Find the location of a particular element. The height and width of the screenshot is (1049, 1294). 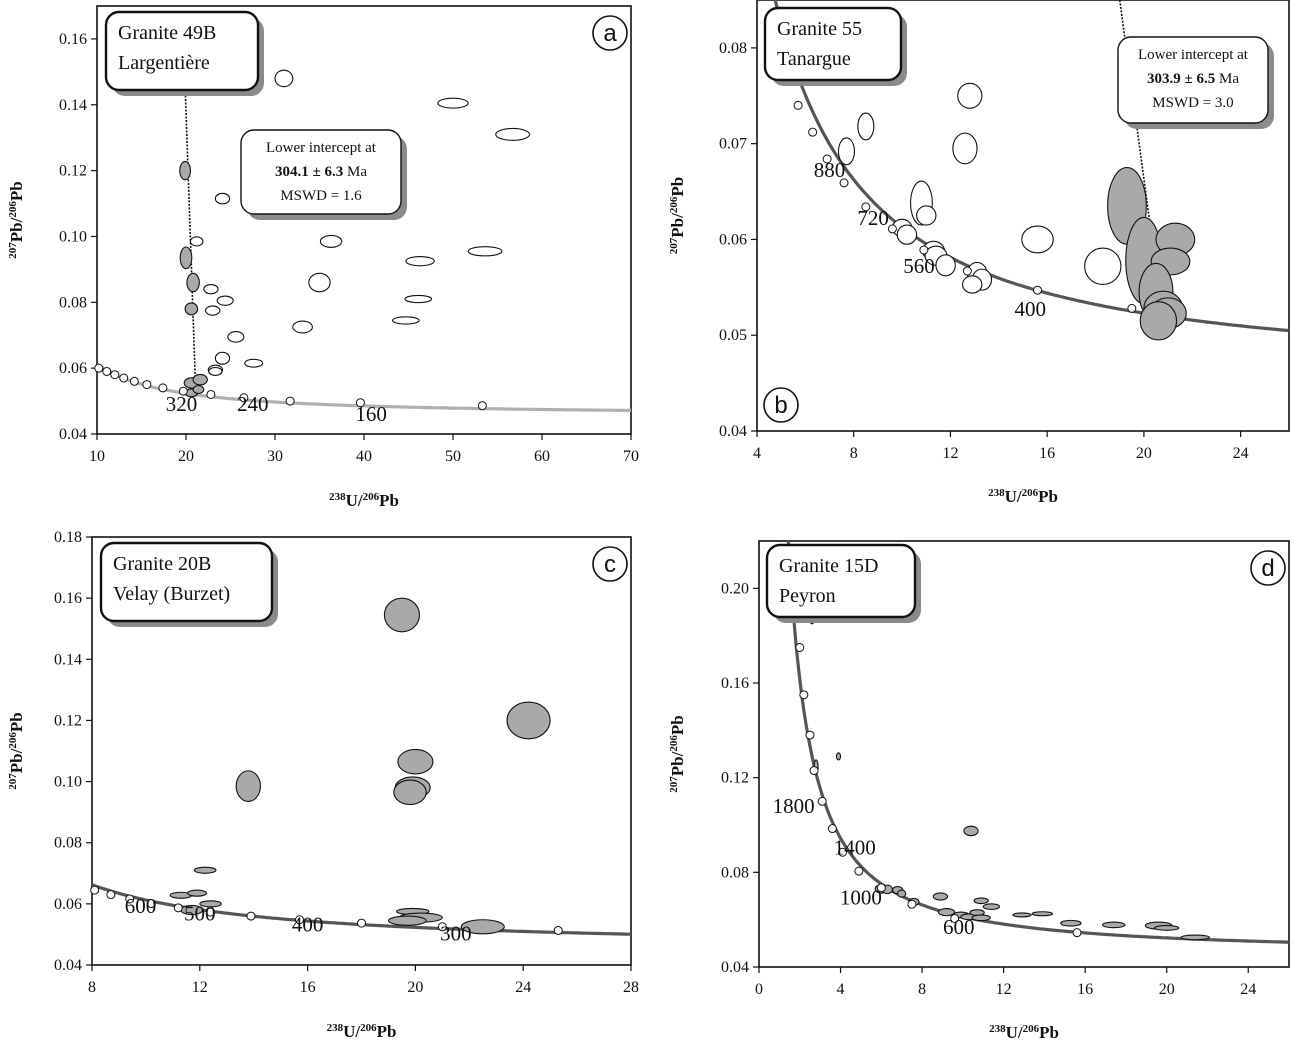

annotation-age-value: 304.1 ± 6.3 is located at coordinates (309, 172).